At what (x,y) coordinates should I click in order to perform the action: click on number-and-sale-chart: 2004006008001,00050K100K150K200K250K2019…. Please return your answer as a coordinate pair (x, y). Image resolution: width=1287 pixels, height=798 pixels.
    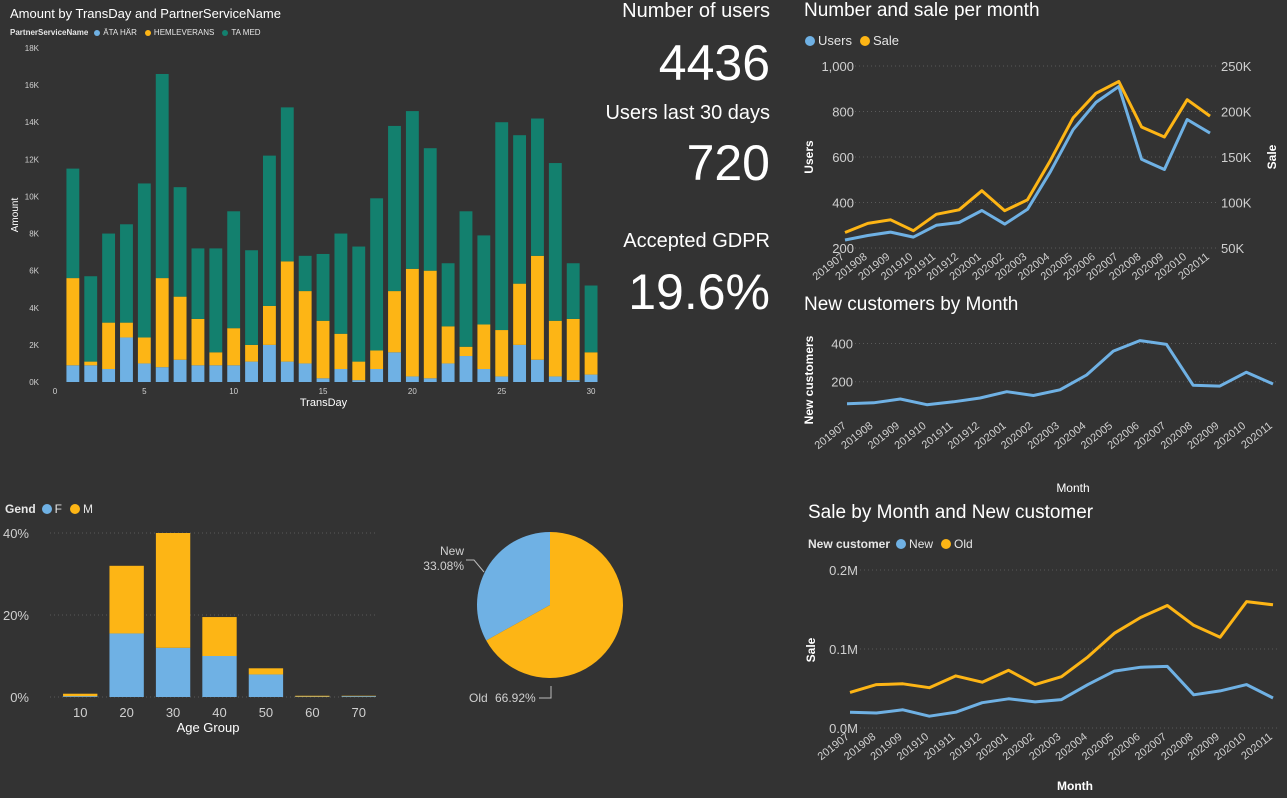
    Looking at the image, I should click on (1040, 171).